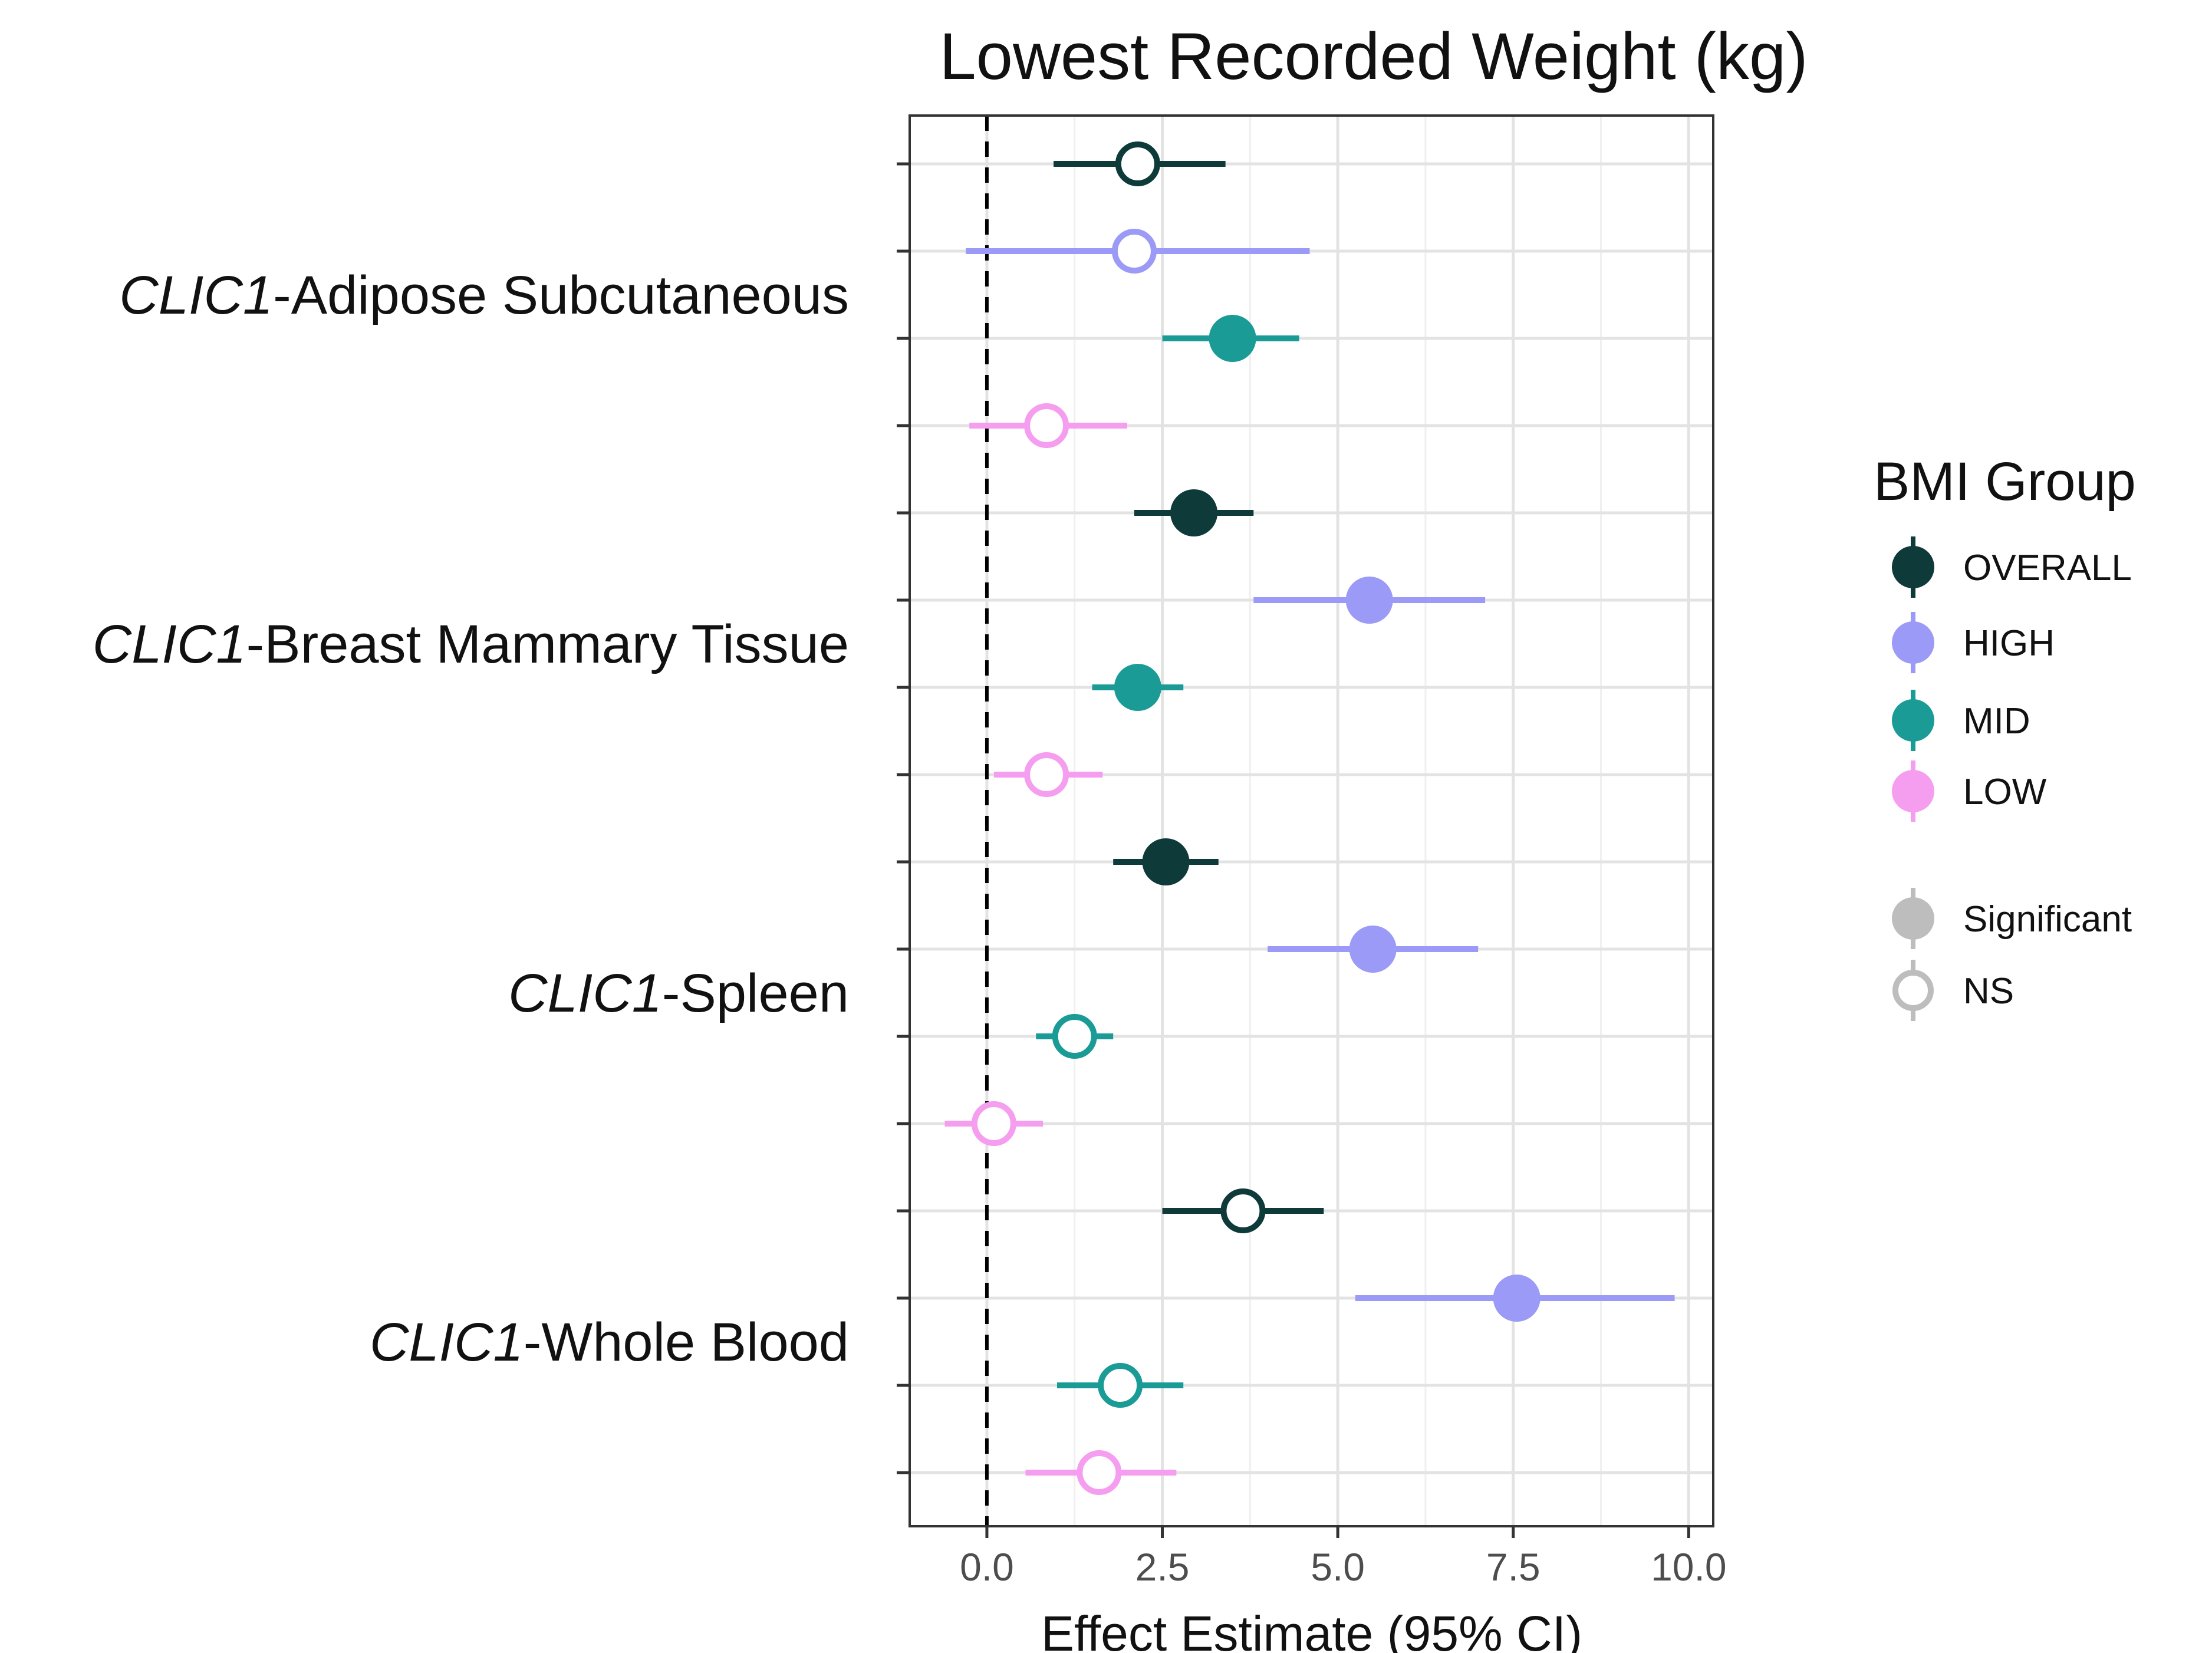  I want to click on y-tick-layer, so click(903, 818).